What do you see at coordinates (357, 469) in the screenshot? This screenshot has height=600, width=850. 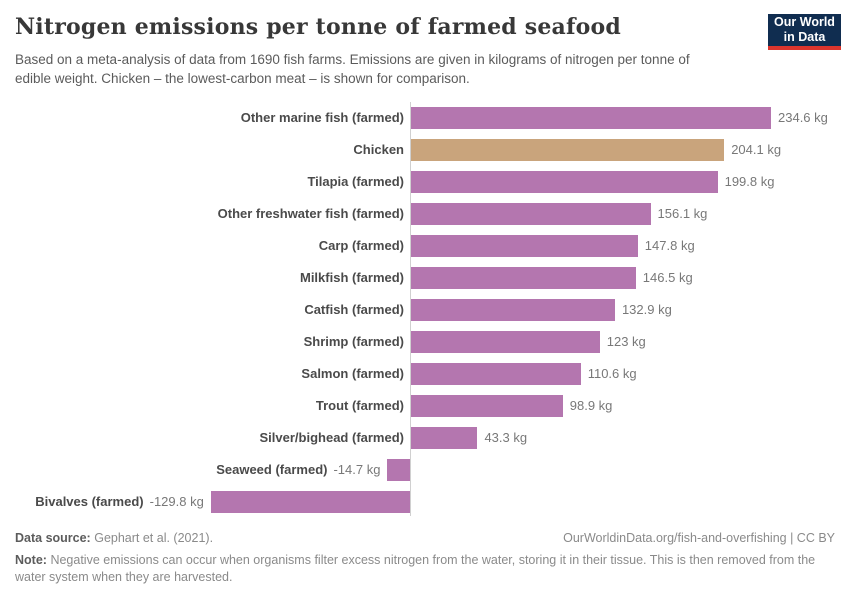 I see `bar-value-seaweed-farmed: -14.7 kg` at bounding box center [357, 469].